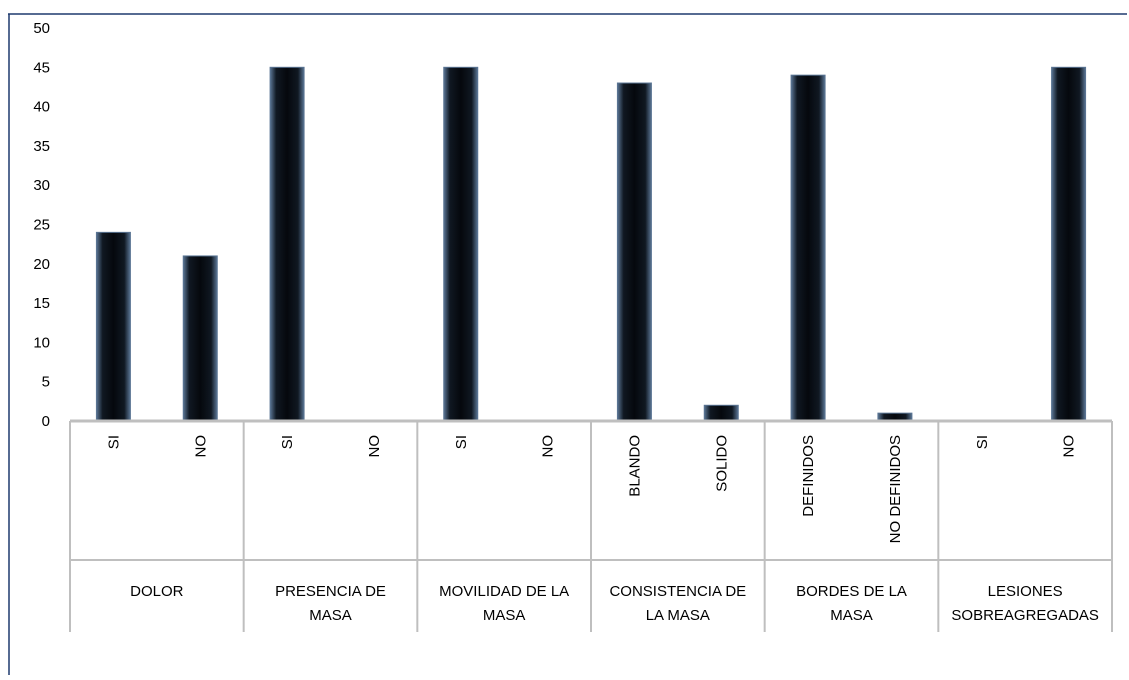 This screenshot has height=680, width=1129. What do you see at coordinates (895, 489) in the screenshot?
I see `category-label: NO DEFINIDOS` at bounding box center [895, 489].